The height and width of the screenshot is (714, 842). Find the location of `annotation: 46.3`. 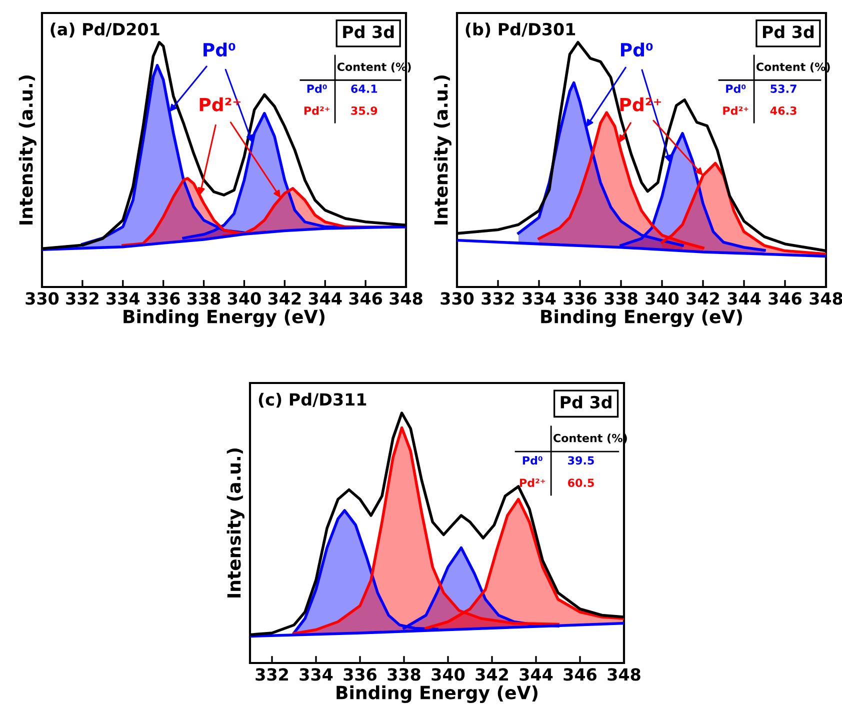

annotation: 46.3 is located at coordinates (783, 110).